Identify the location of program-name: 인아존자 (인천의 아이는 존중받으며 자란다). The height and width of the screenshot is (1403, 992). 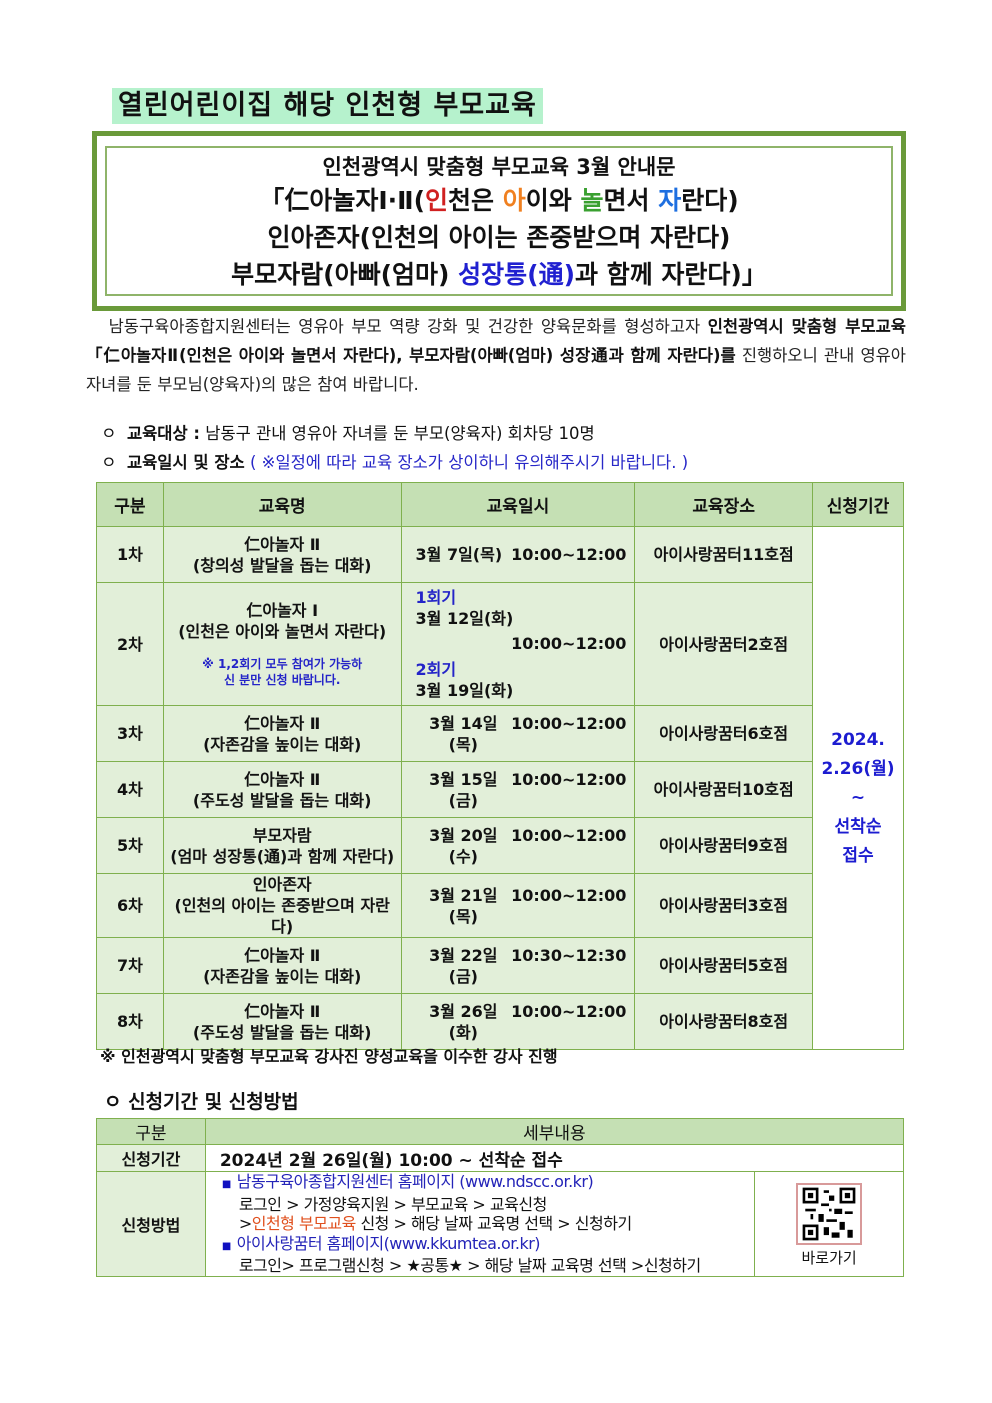
(282, 905).